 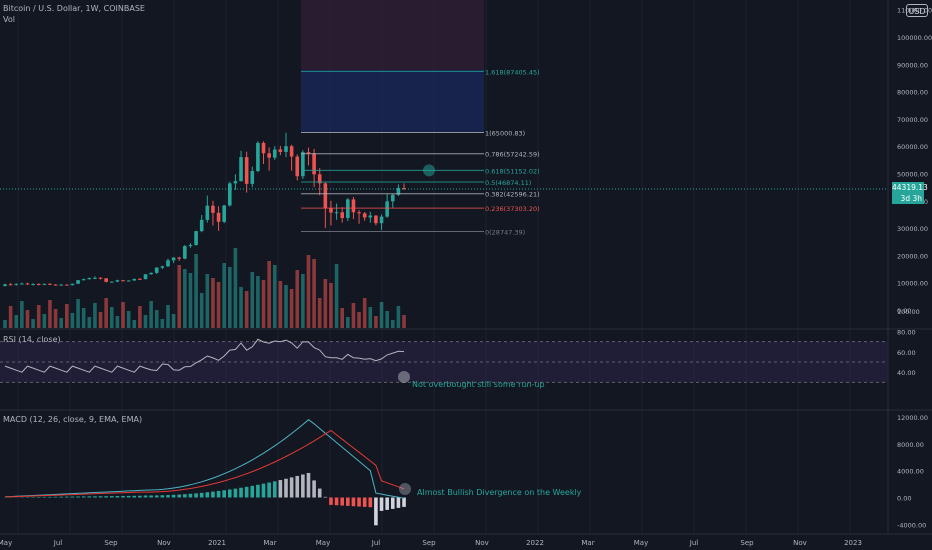 What do you see at coordinates (906, 353) in the screenshot?
I see `rsi-tick-label: 60.00` at bounding box center [906, 353].